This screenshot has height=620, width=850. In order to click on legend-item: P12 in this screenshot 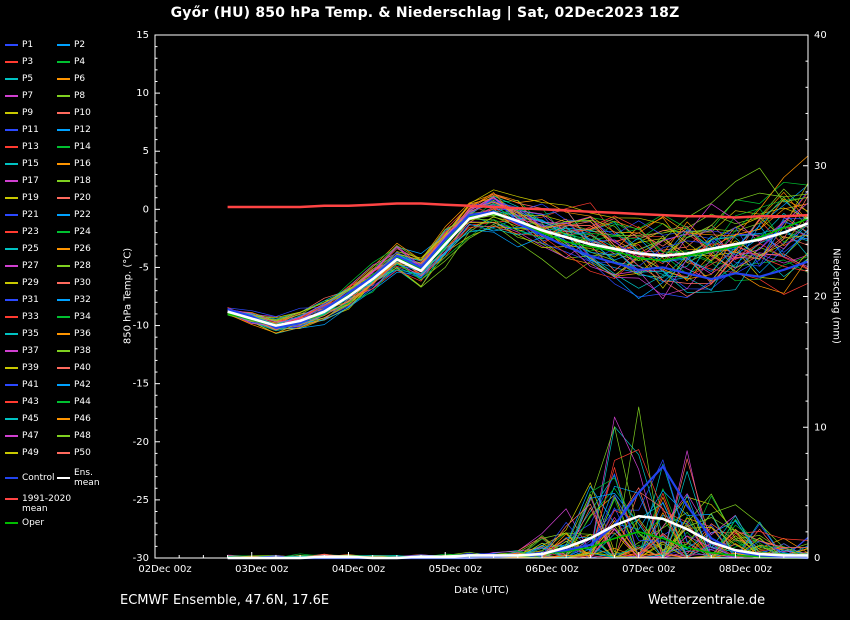, I will do `click(85, 129)`.